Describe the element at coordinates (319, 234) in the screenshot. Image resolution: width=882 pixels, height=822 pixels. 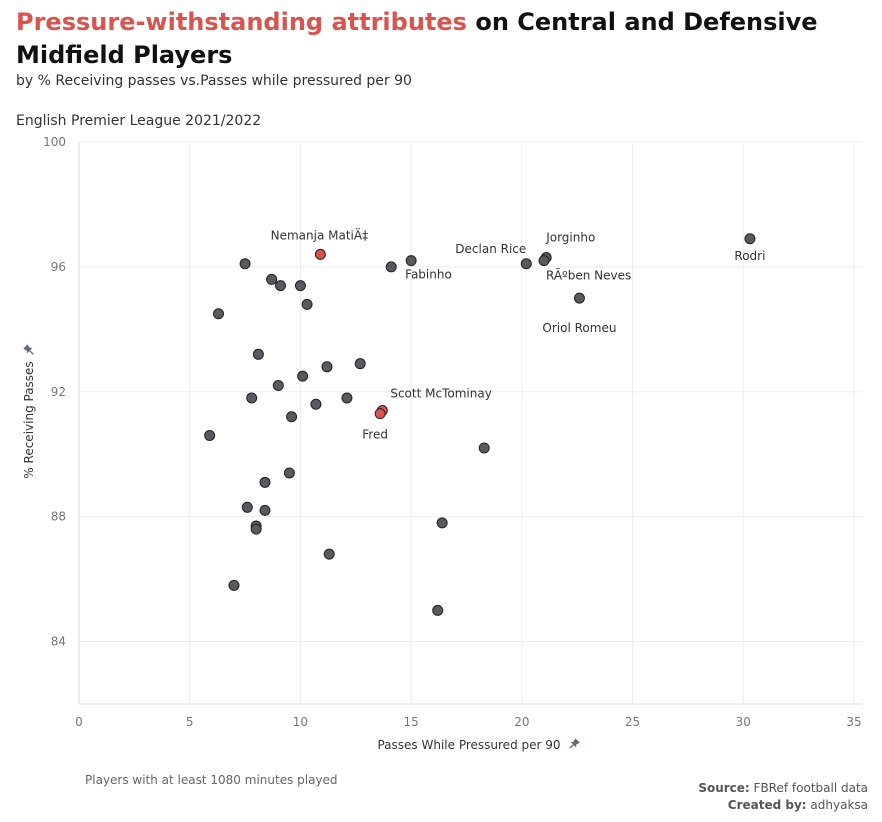
I see `point-label: Nemanja MatiÄ‡` at that location.